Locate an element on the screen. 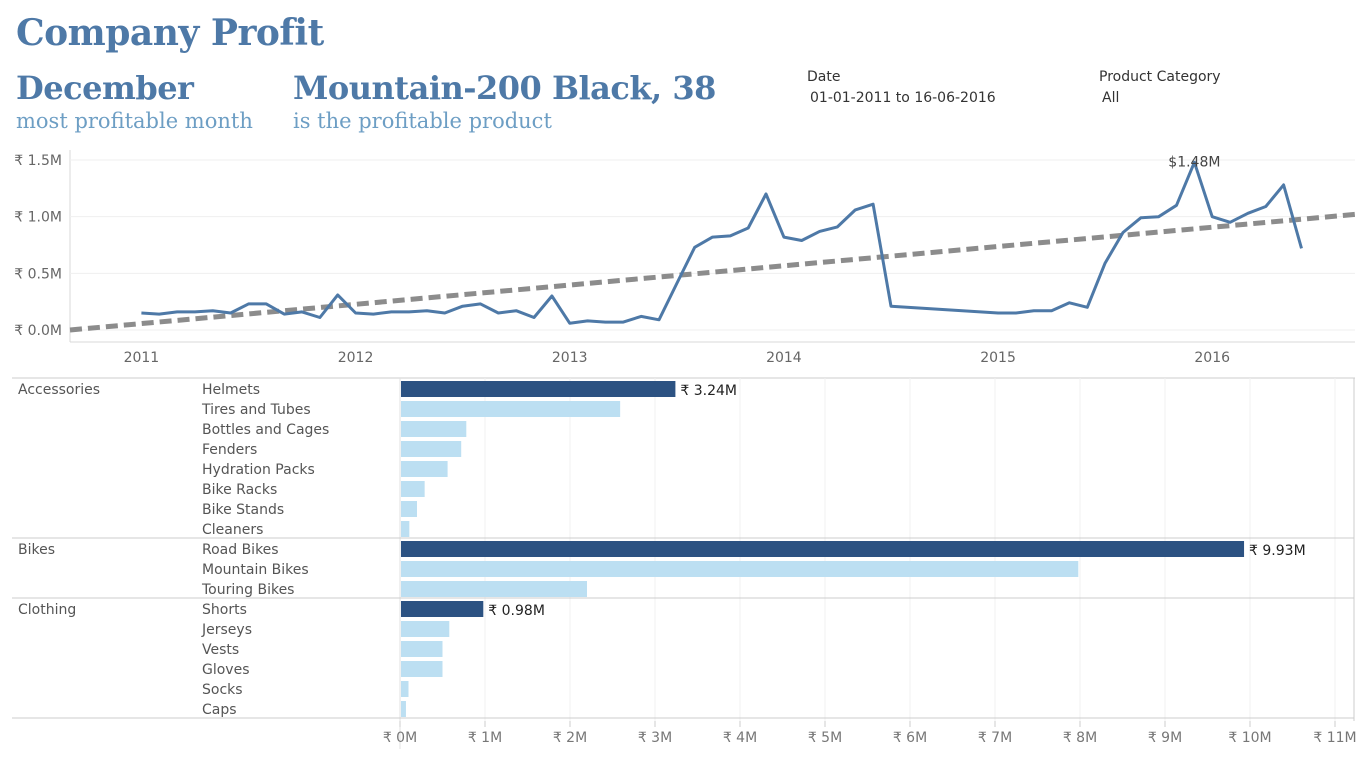 The height and width of the screenshot is (768, 1366). kpi-month-caption: most profitable month is located at coordinates (134, 121).